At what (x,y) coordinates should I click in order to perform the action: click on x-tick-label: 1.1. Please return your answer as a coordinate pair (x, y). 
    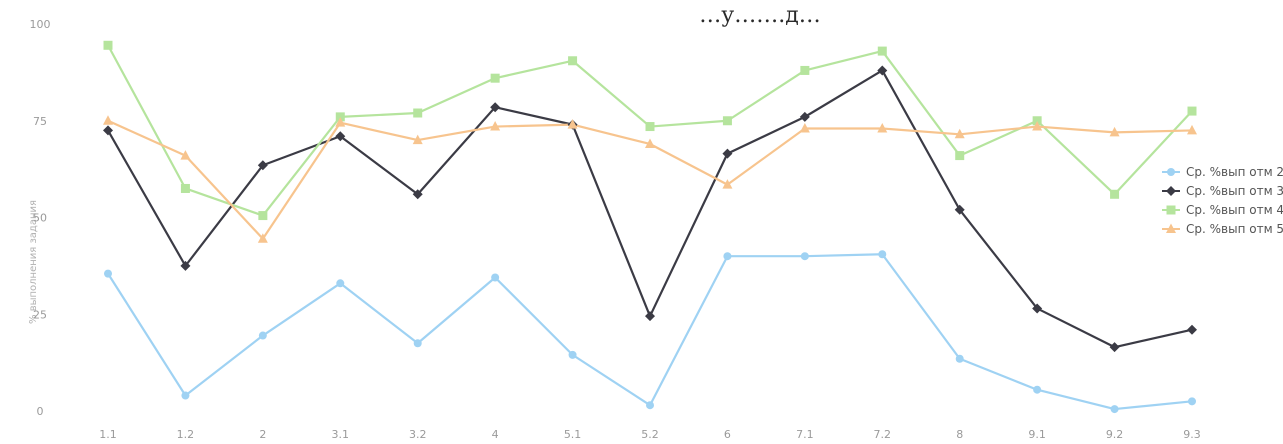
    Looking at the image, I should click on (108, 434).